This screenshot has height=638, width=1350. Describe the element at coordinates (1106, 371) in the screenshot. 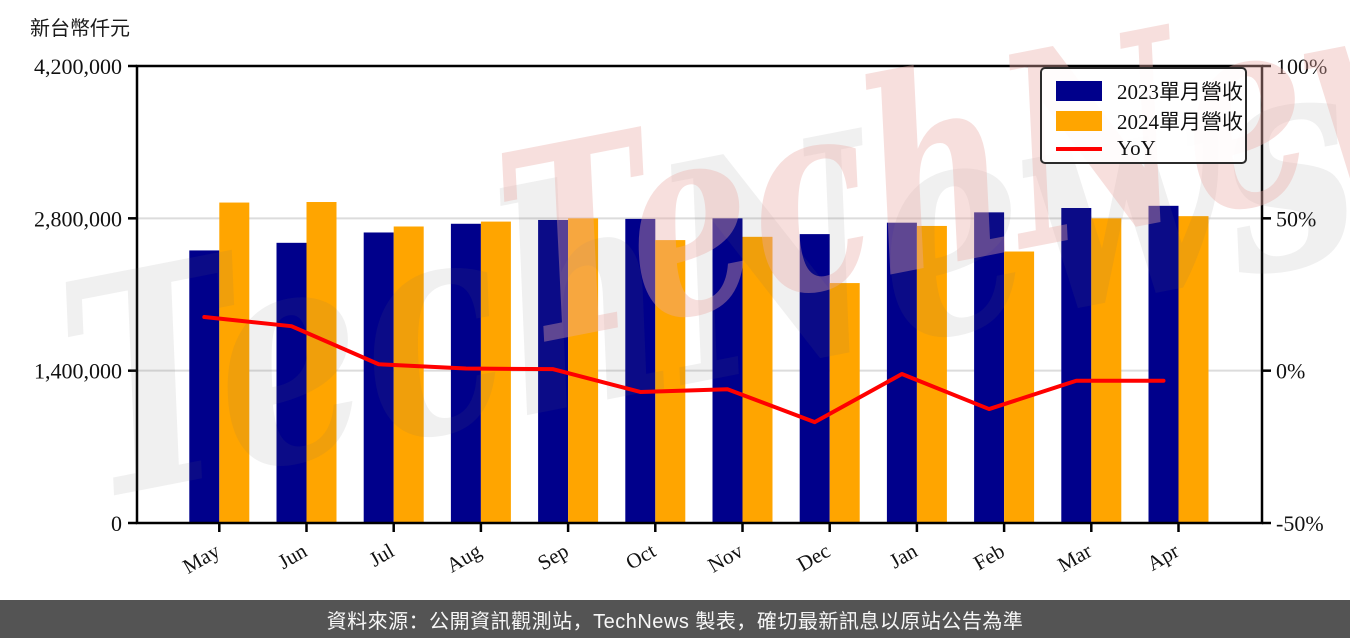

I see `bar-2024-Mar` at that location.